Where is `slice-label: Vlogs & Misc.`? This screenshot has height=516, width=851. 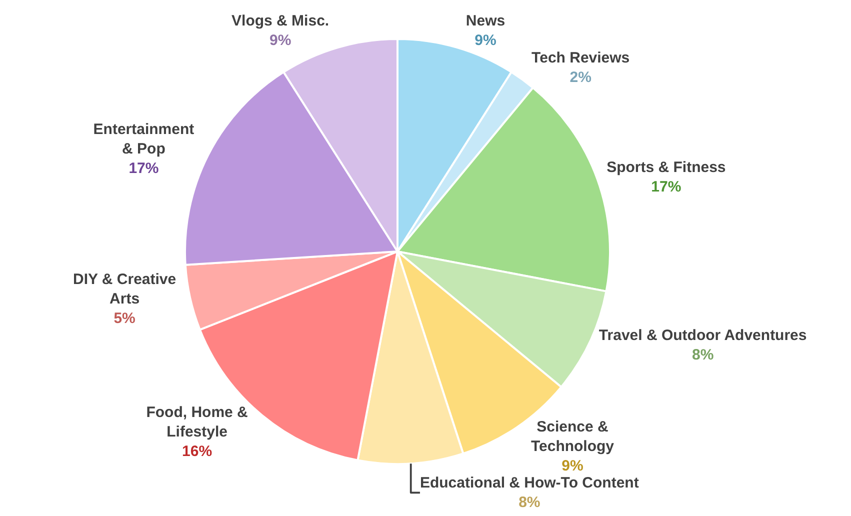 slice-label: Vlogs & Misc. is located at coordinates (281, 21).